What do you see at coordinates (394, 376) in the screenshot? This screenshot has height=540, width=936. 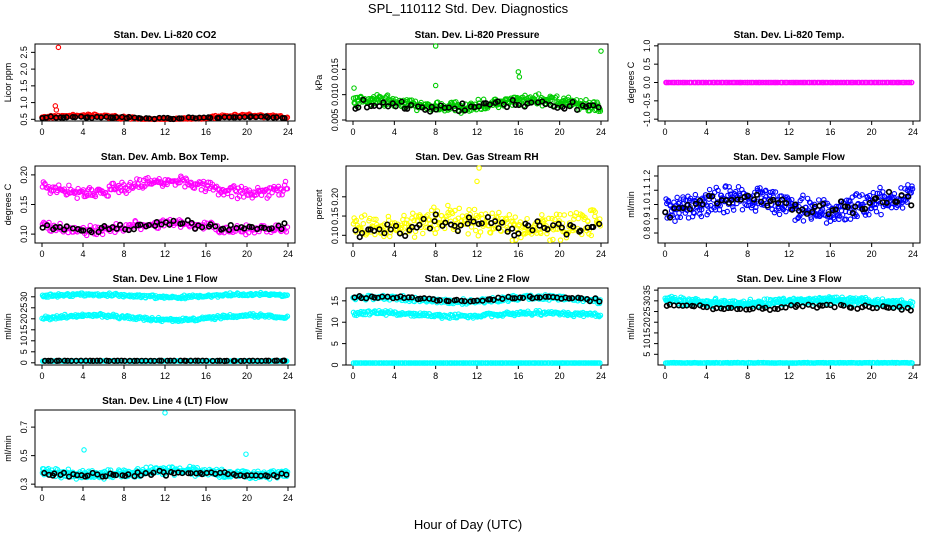 I see `x-tick-label: 4` at bounding box center [394, 376].